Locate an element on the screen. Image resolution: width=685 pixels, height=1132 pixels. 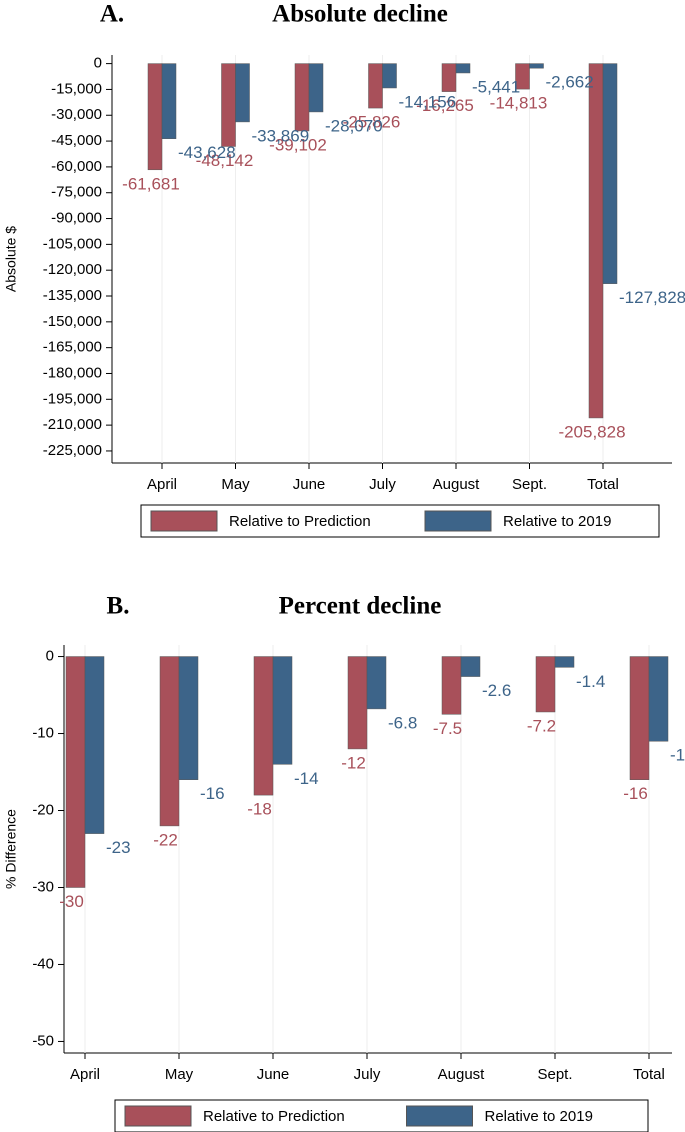
value-label: -1.4 is located at coordinates (590, 681).